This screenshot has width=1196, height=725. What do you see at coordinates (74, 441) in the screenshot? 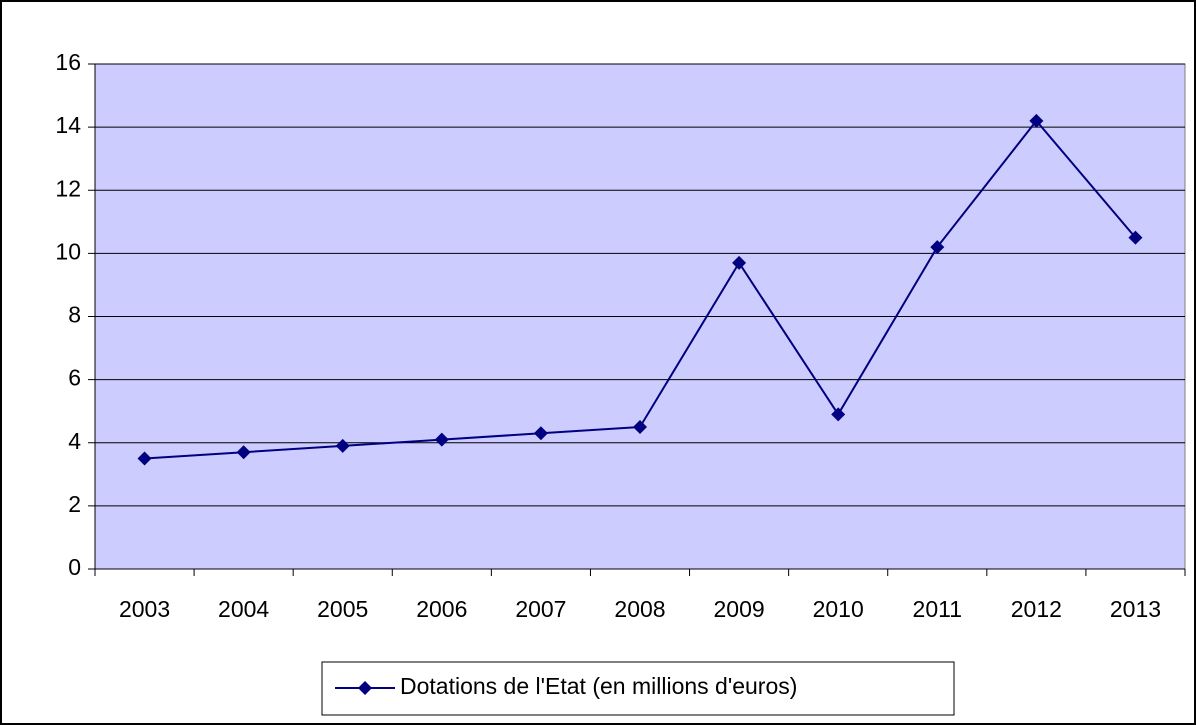
I see `y-tick-label: 4` at bounding box center [74, 441].